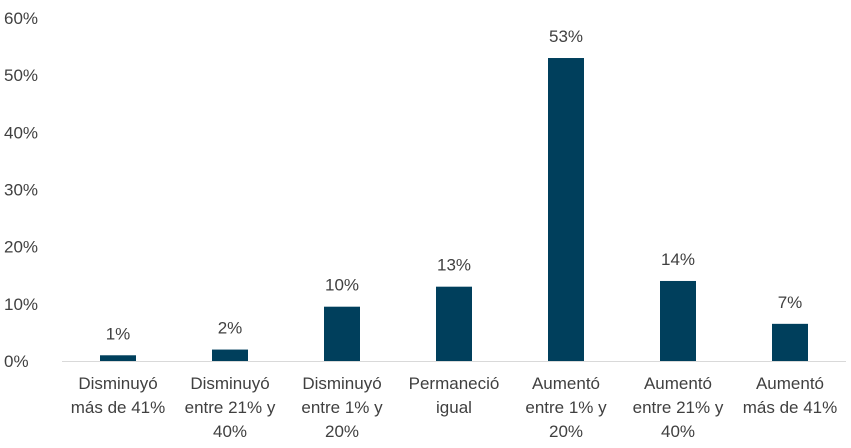 The width and height of the screenshot is (851, 448). Describe the element at coordinates (678, 259) in the screenshot. I see `data-label: 14%` at that location.